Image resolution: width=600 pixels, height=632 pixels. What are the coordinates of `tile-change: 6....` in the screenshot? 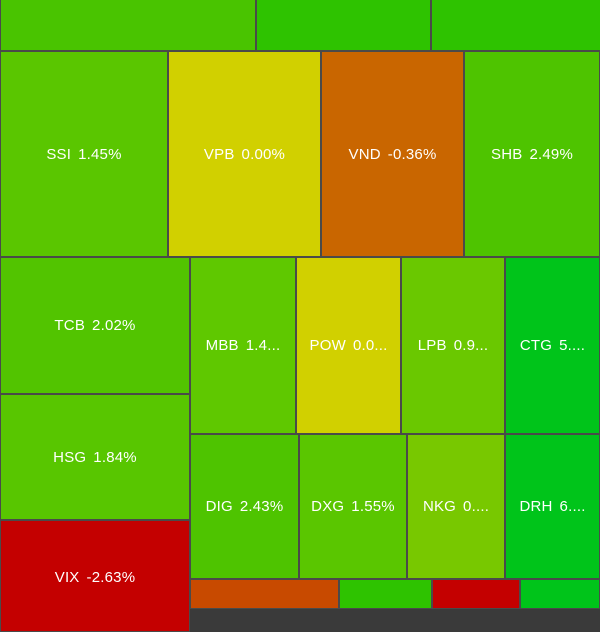 It's located at (572, 506).